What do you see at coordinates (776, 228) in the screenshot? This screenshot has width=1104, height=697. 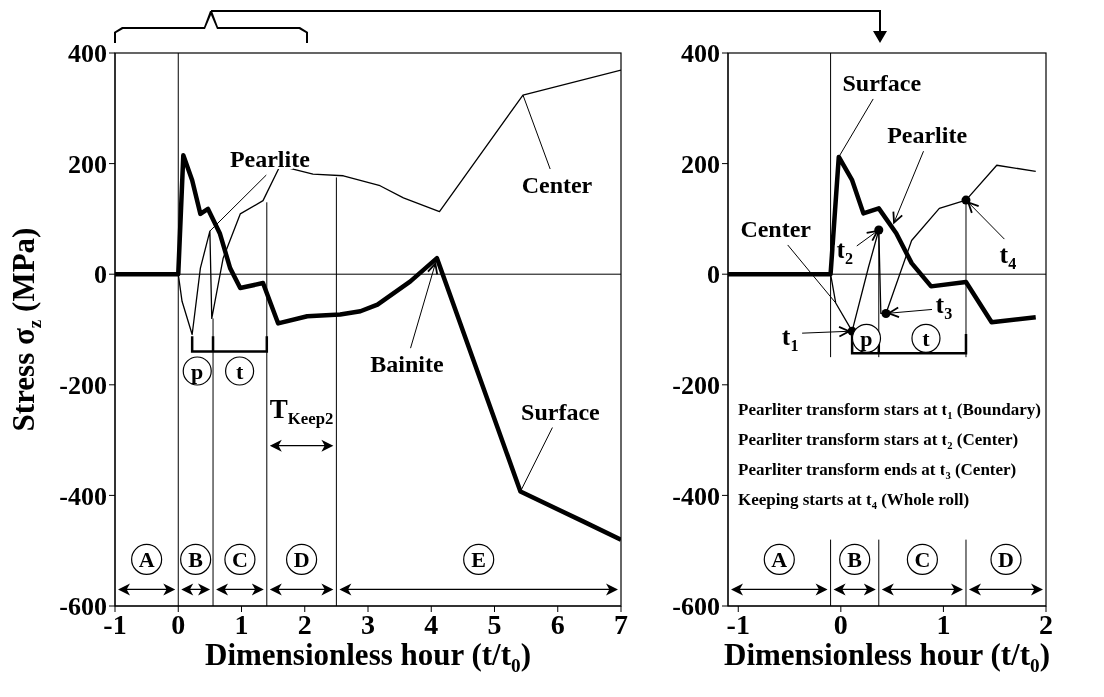 I see `legend-label: Center` at bounding box center [776, 228].